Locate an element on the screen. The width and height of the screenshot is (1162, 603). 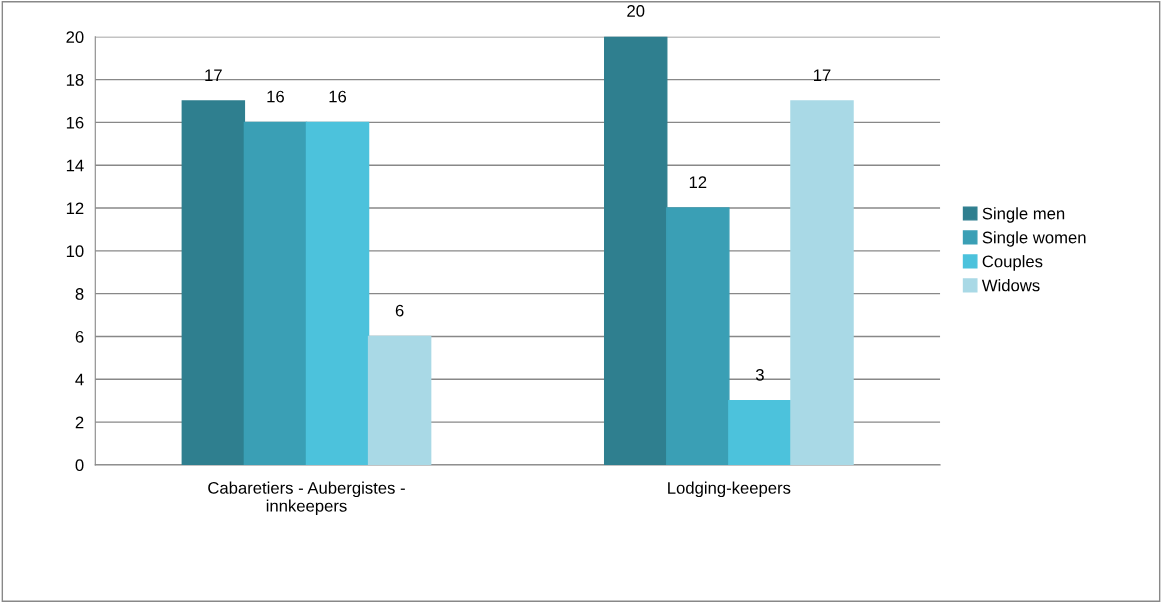
y-tick-label: 12 is located at coordinates (75, 208).